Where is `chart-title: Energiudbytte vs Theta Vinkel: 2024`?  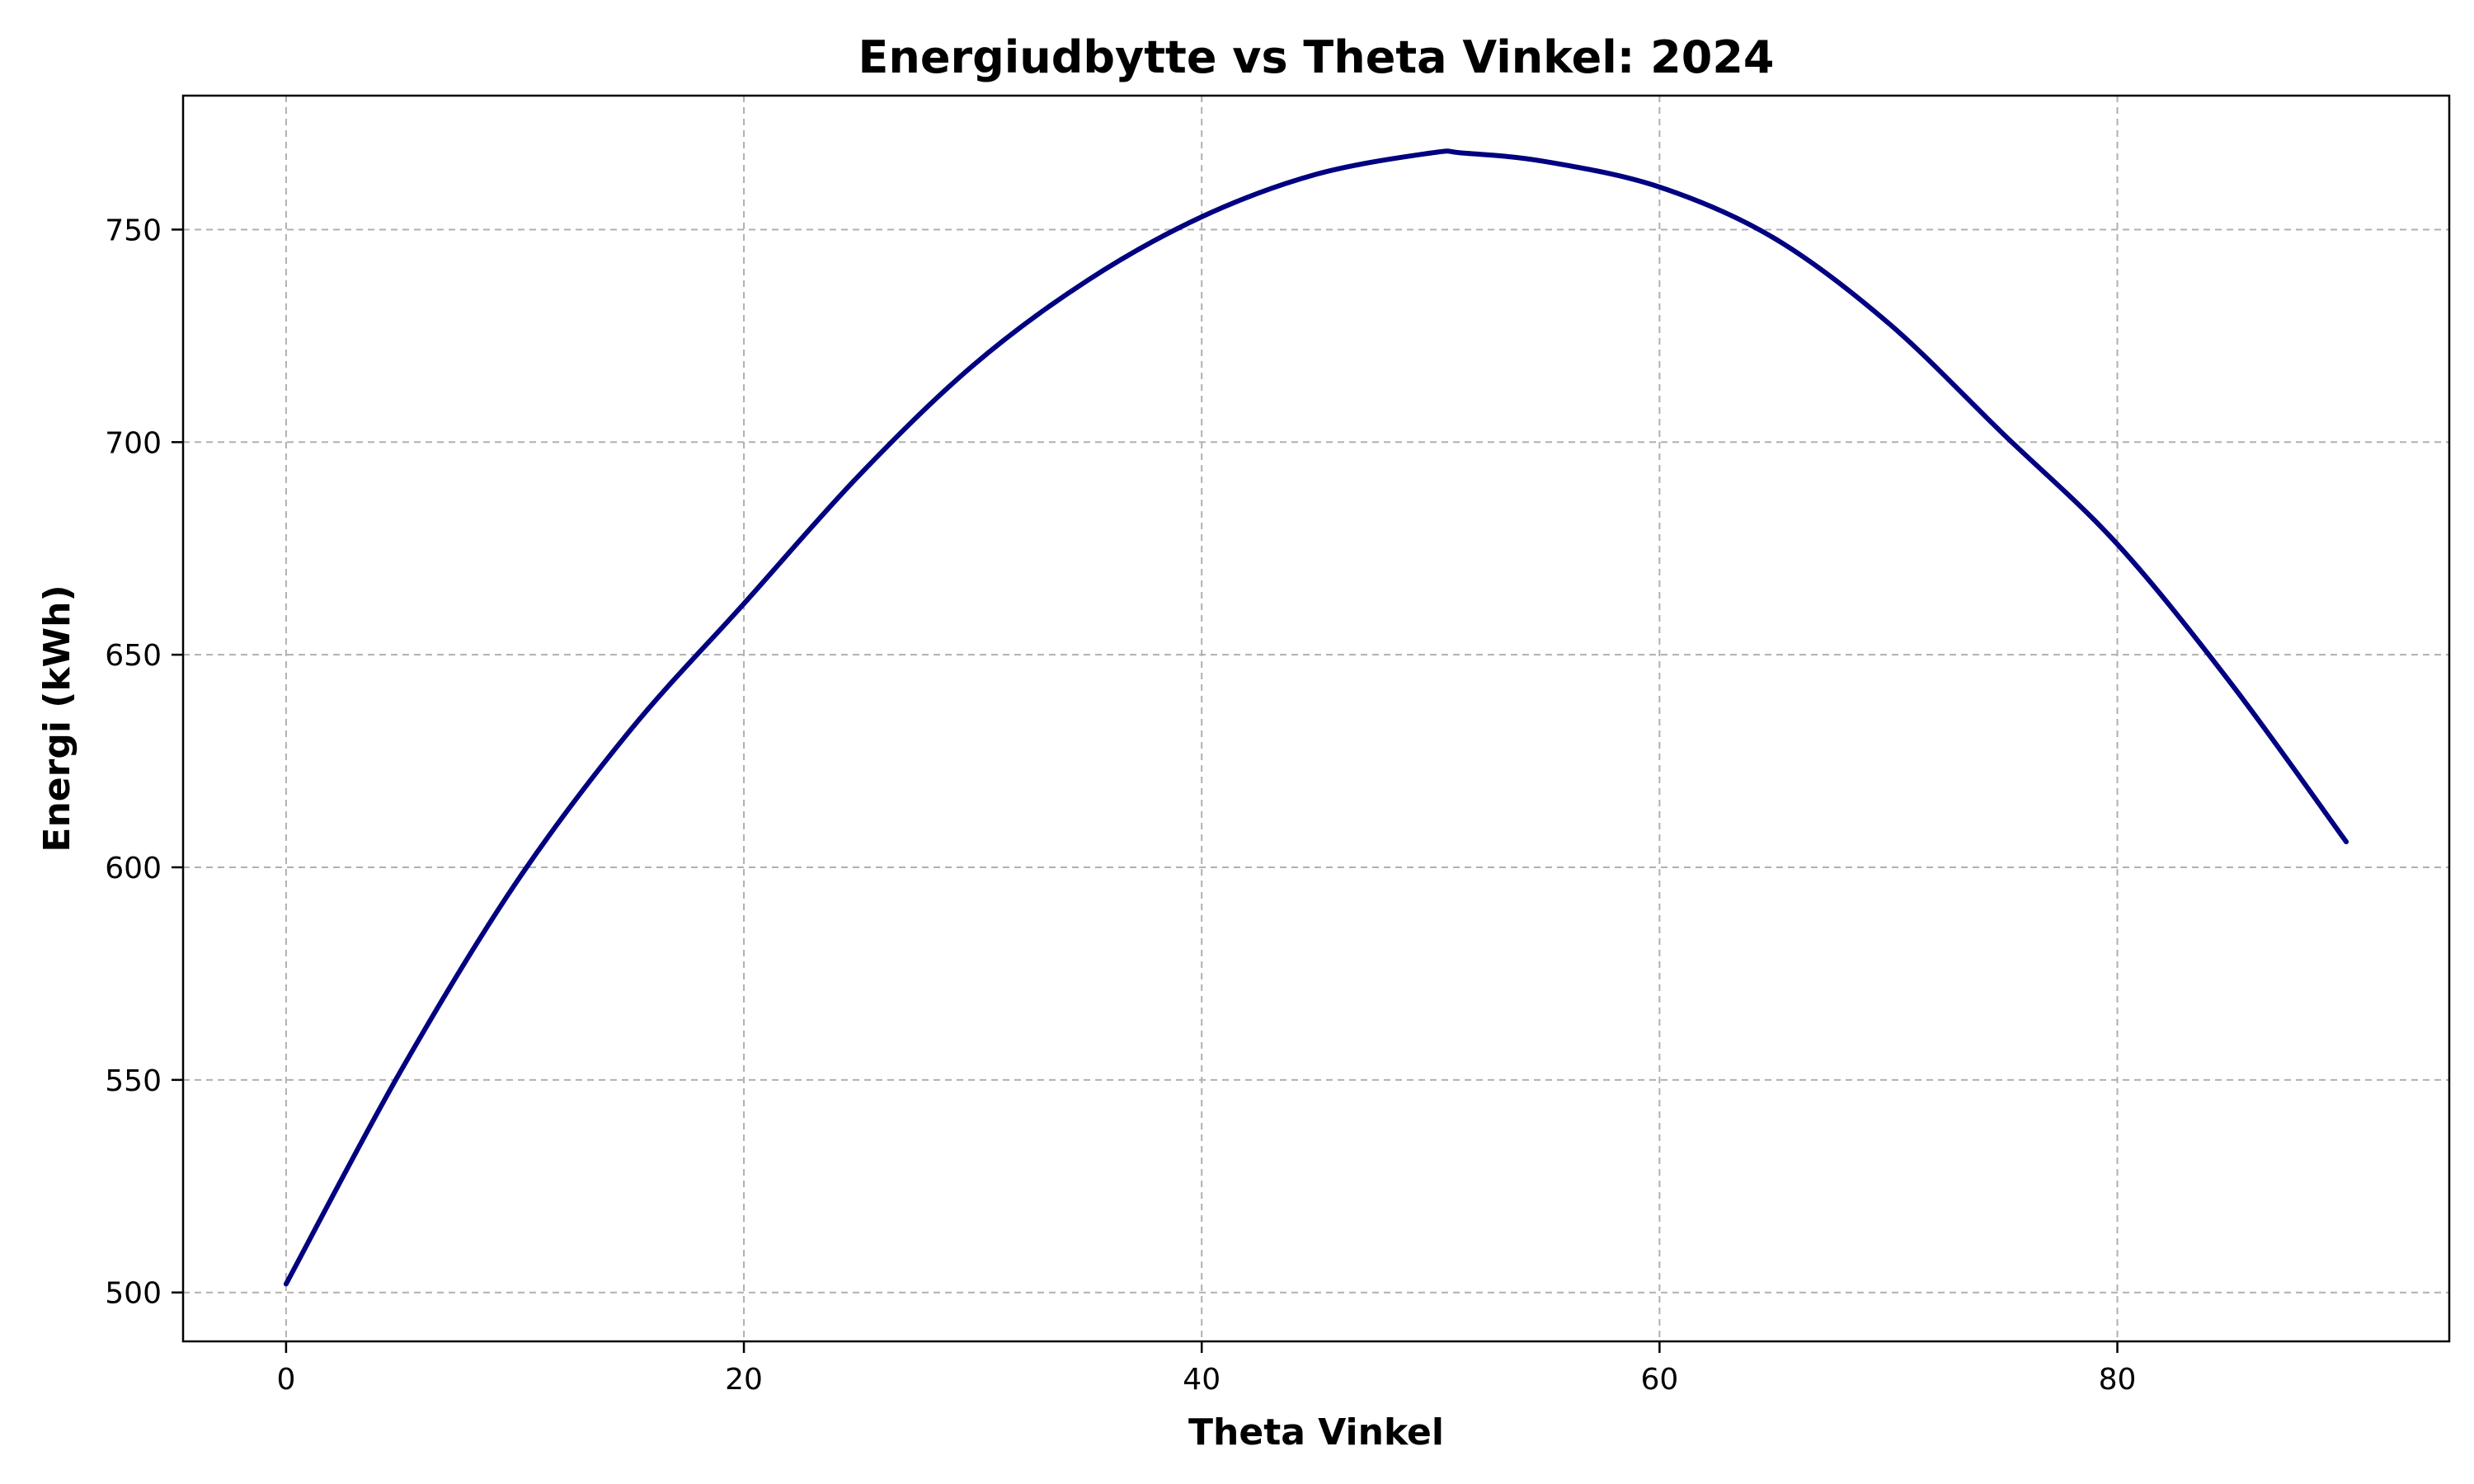 chart-title: Energiudbytte vs Theta Vinkel: 2024 is located at coordinates (1316, 57).